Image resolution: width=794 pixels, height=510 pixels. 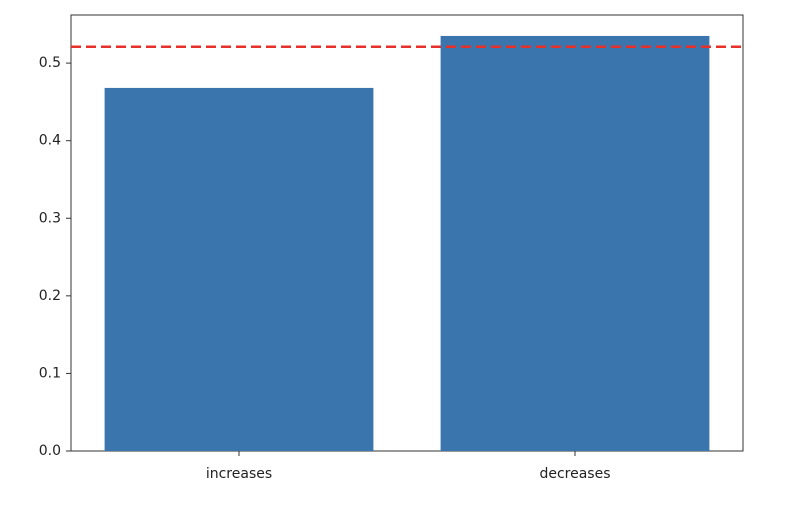 What do you see at coordinates (50, 141) in the screenshot?
I see `y-tick-label: 0.4` at bounding box center [50, 141].